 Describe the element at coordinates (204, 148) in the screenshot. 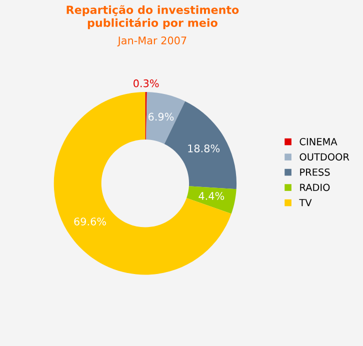

I see `data-label: 18.8%` at that location.